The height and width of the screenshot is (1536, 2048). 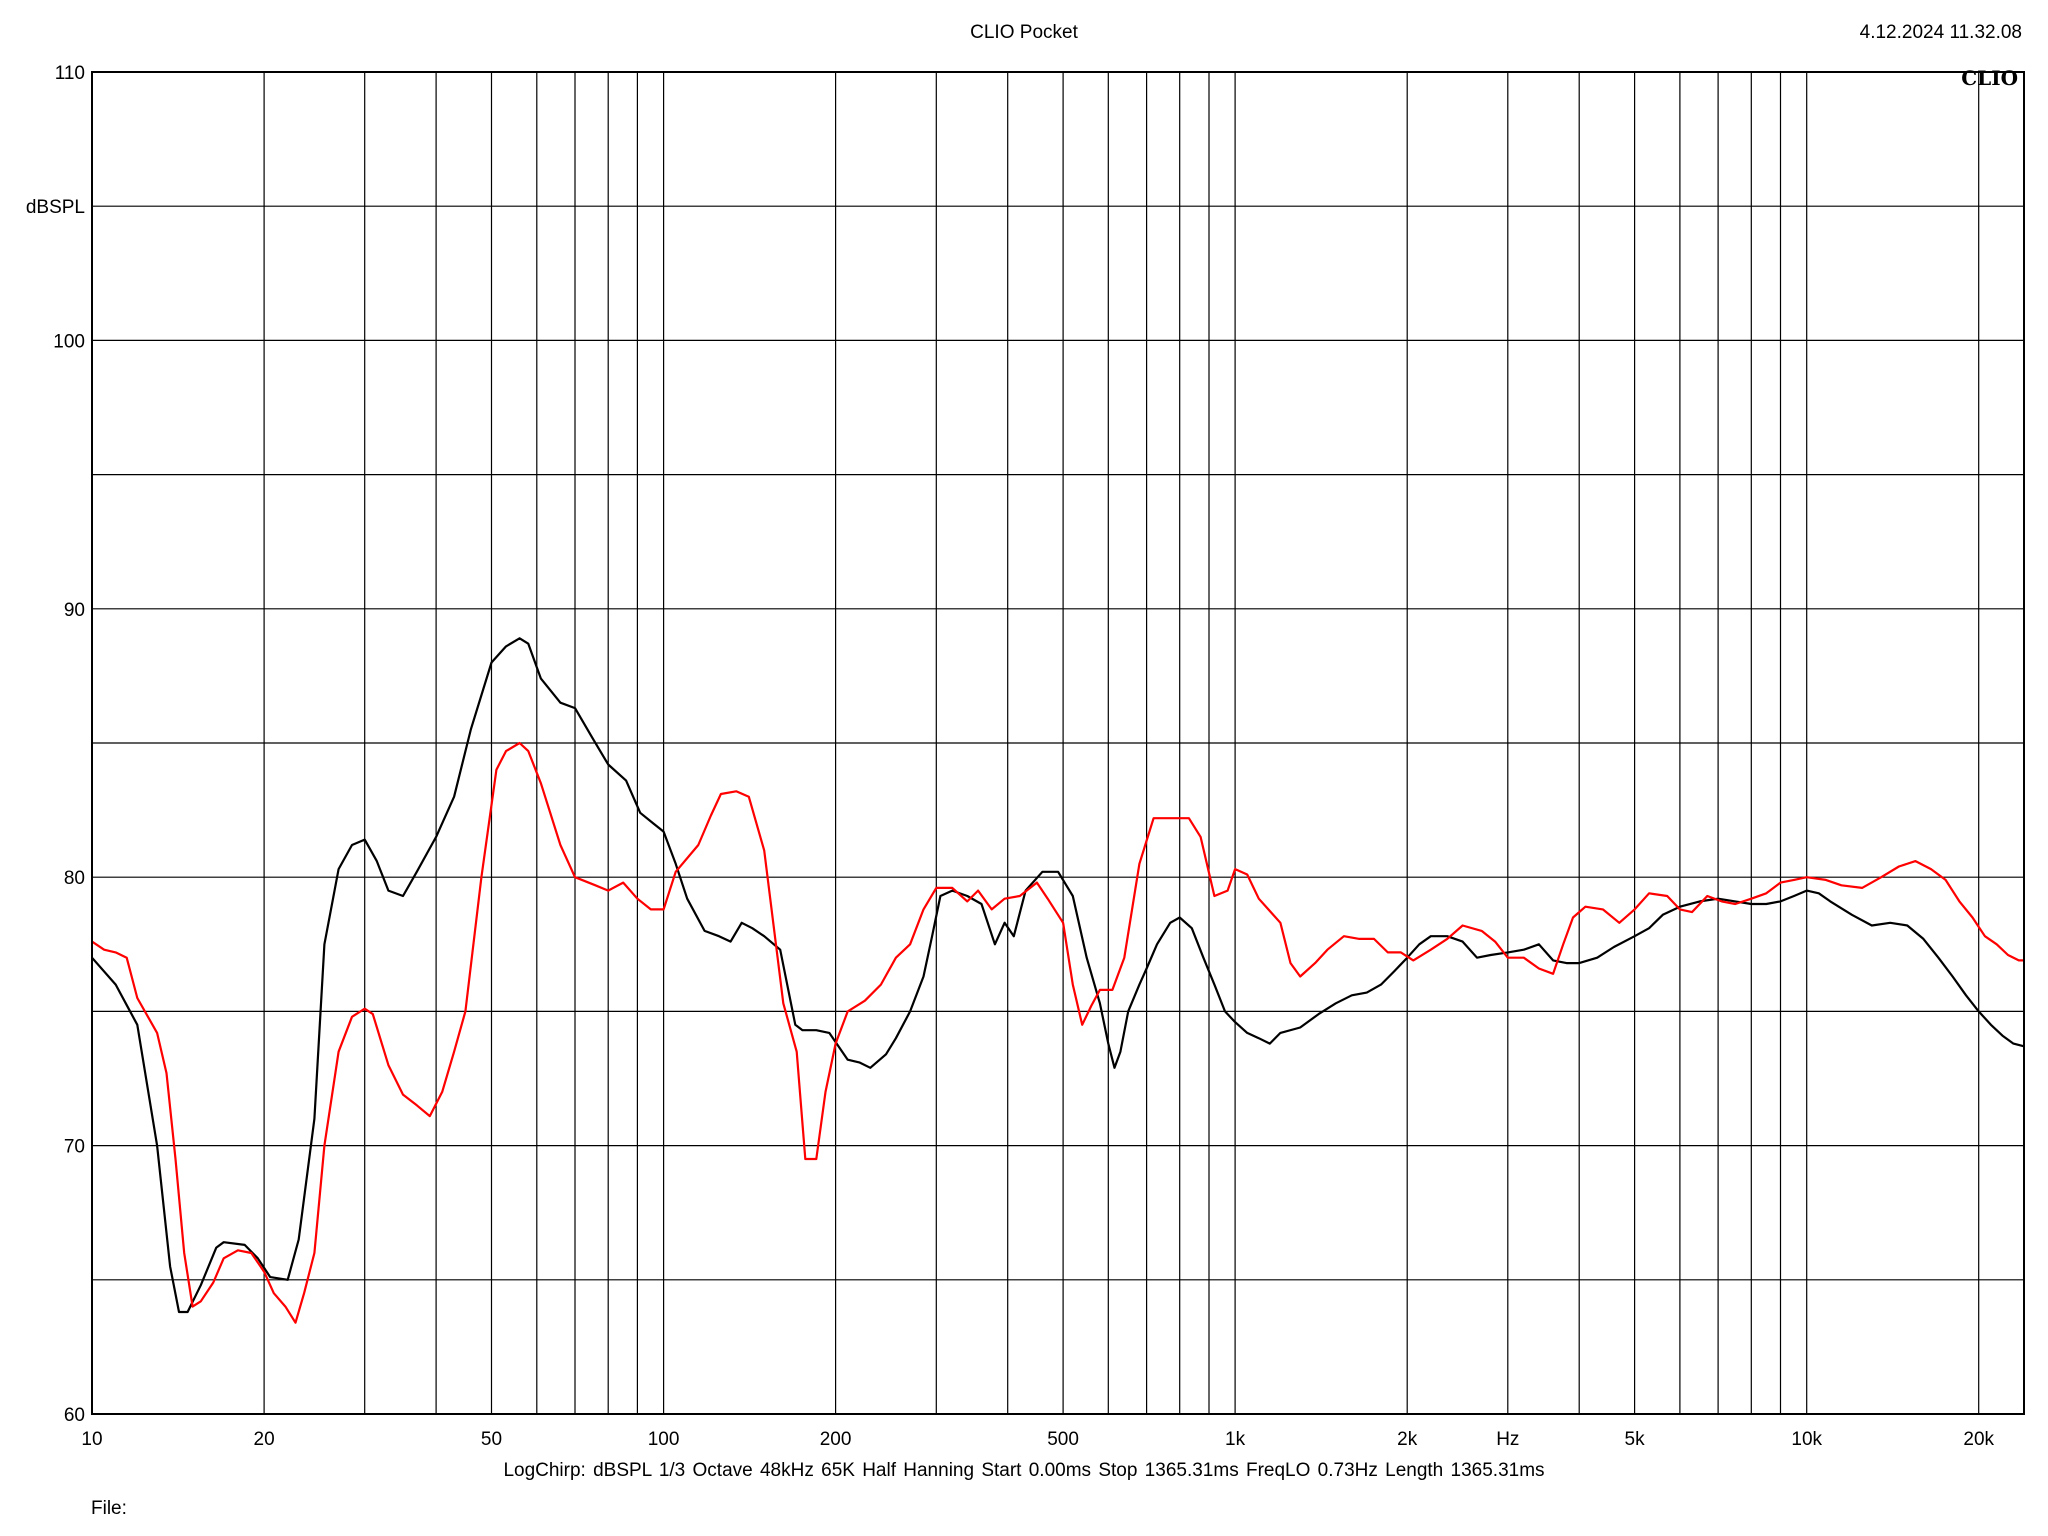 What do you see at coordinates (91, 1439) in the screenshot?
I see `x-tick-label: 10` at bounding box center [91, 1439].